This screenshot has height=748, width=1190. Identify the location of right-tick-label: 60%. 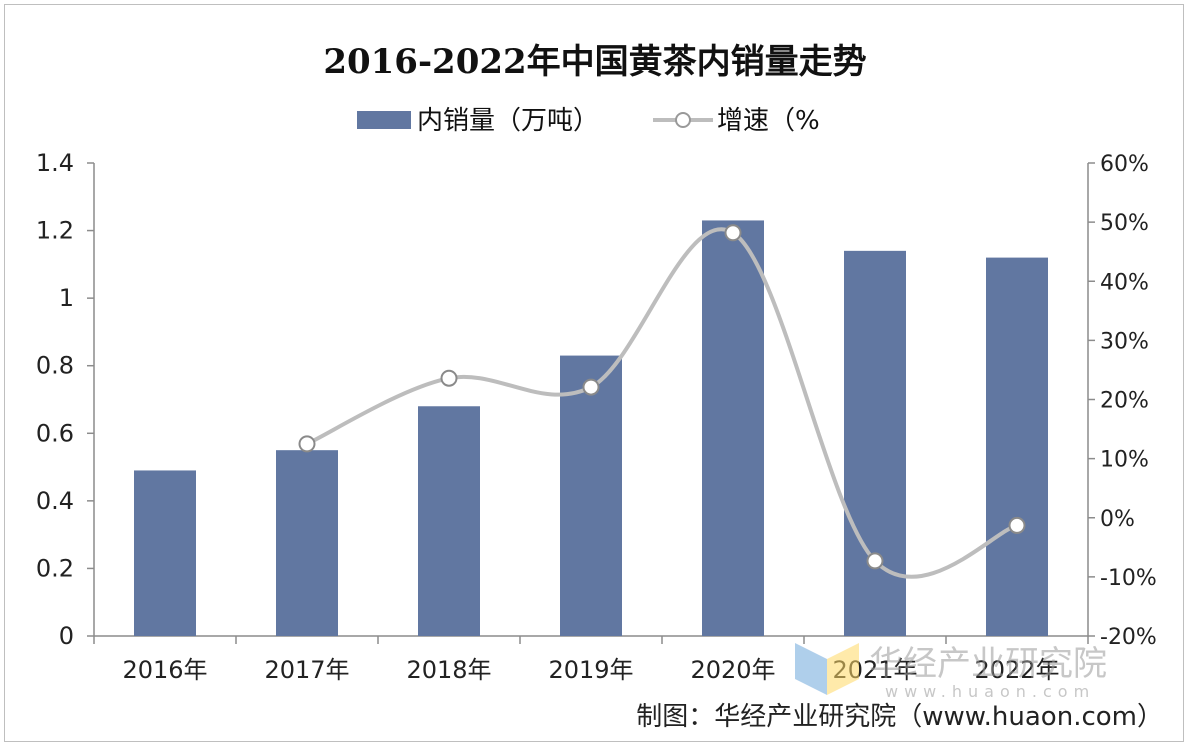
(1124, 164).